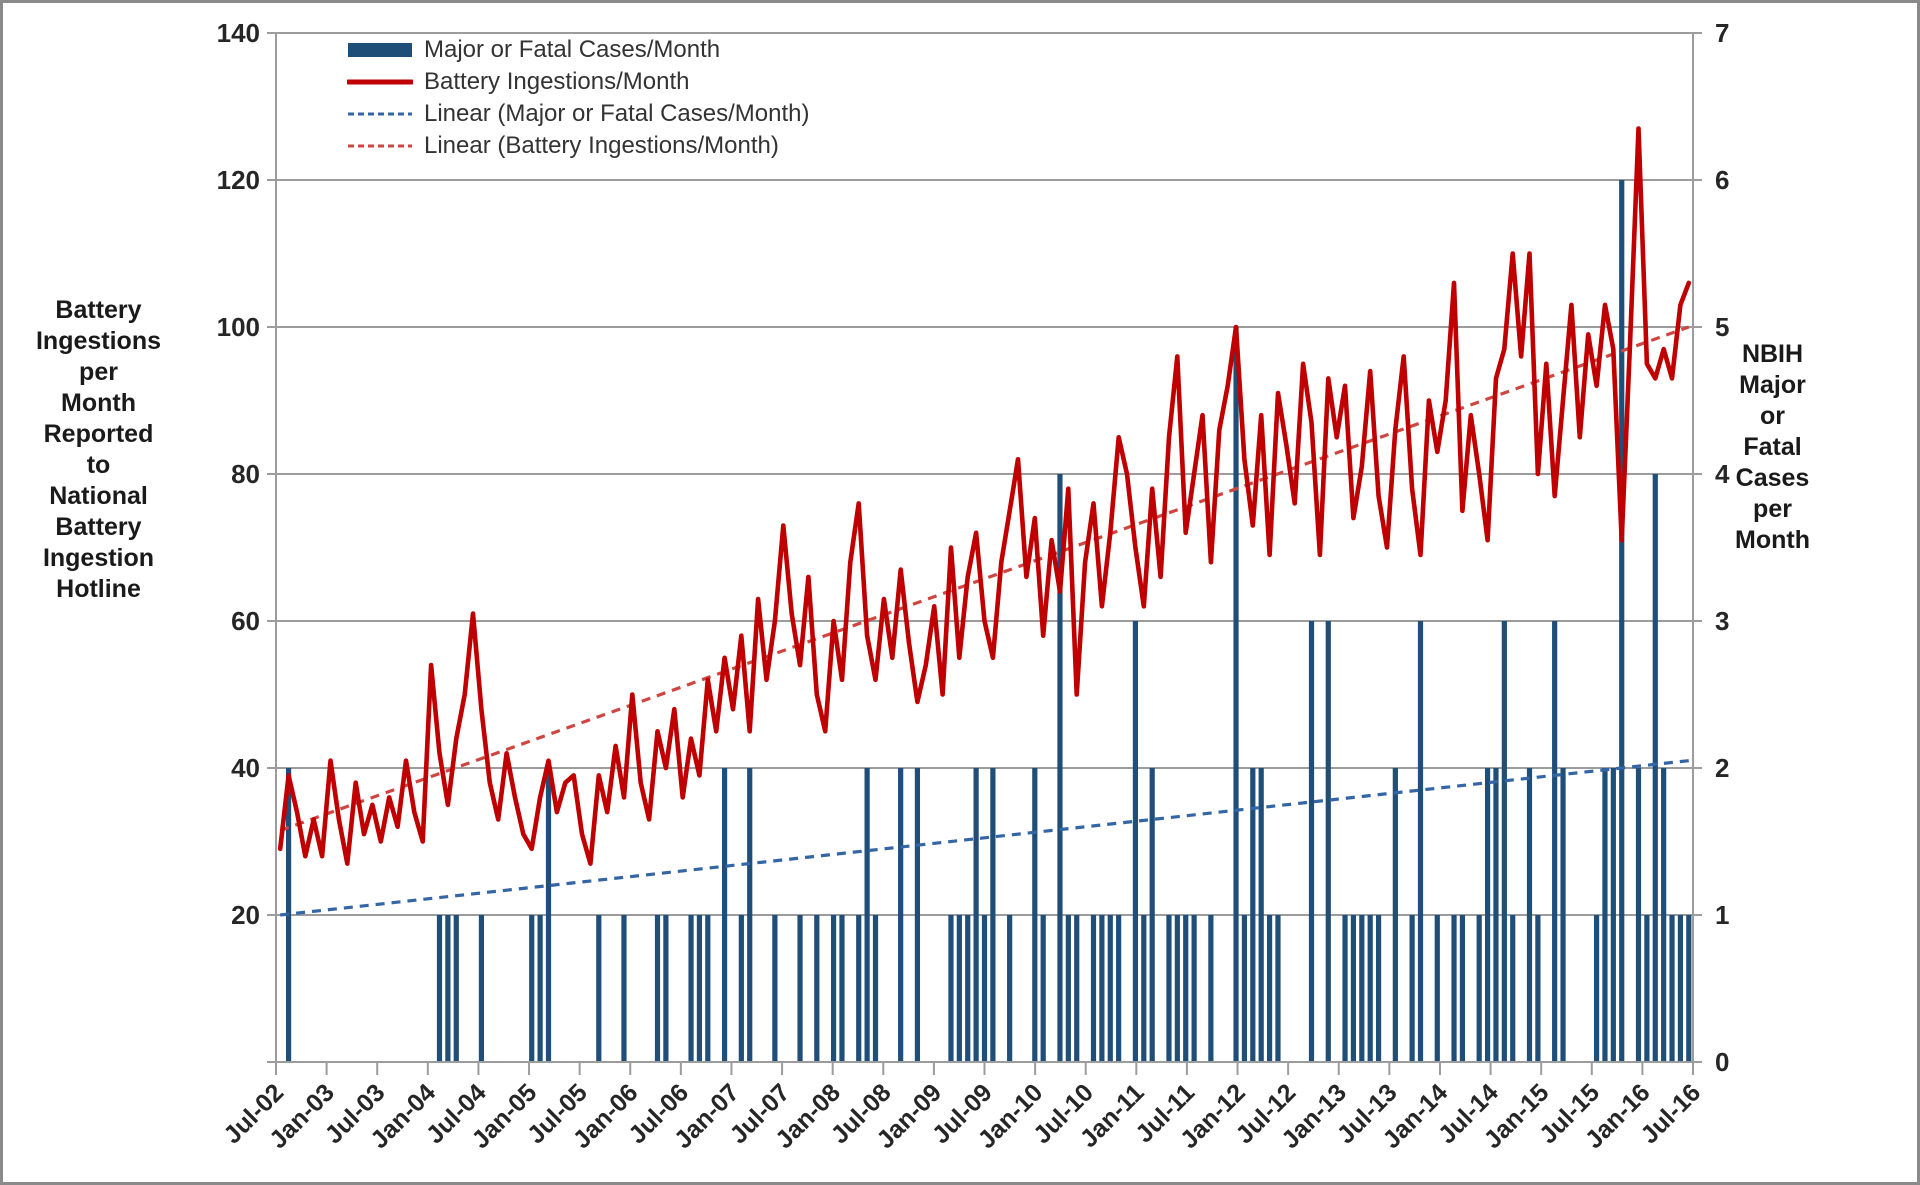 The width and height of the screenshot is (1920, 1185). I want to click on left-tick-label-40: 40, so click(245, 768).